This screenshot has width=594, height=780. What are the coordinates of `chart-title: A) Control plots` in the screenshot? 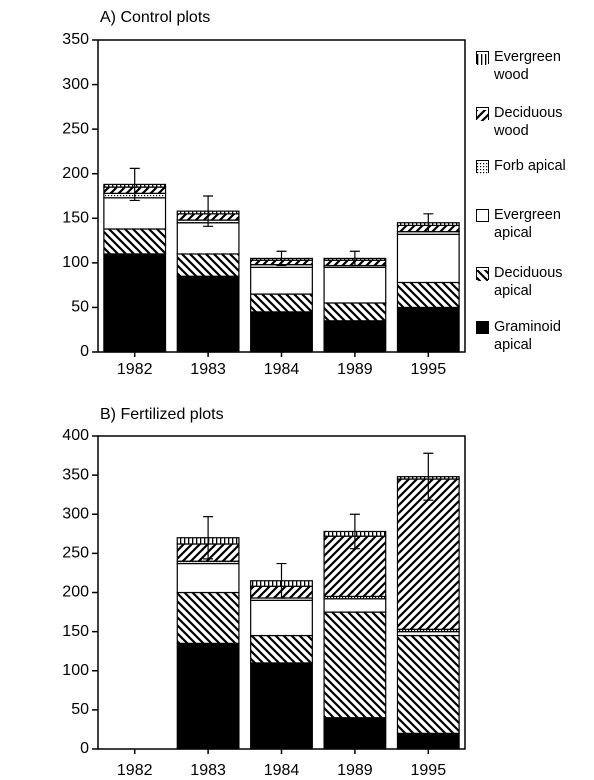 It's located at (155, 17).